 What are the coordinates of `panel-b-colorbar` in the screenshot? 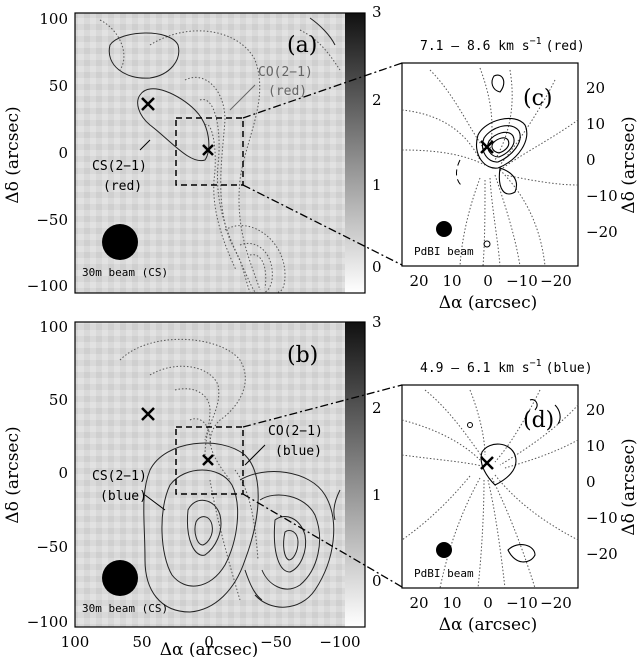 It's located at (355, 474).